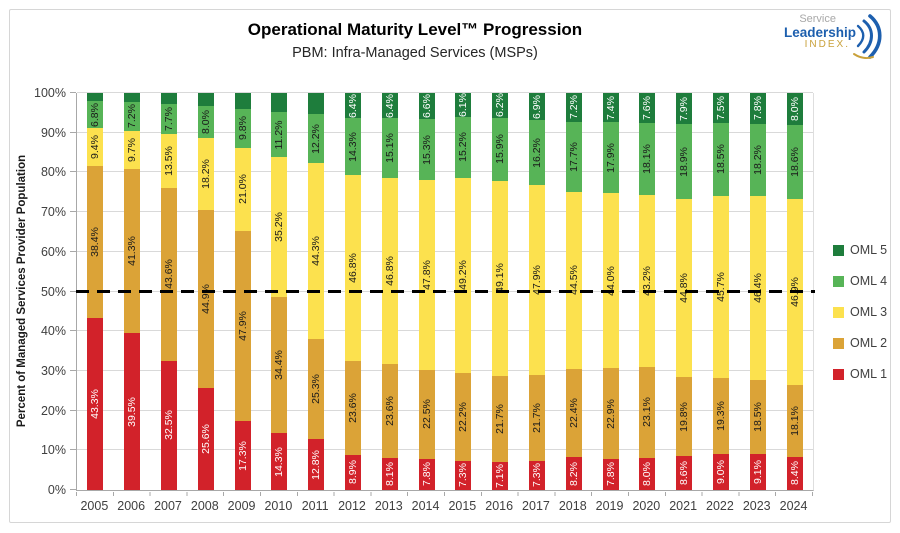 The image size is (900, 533). I want to click on segment-label: 46.8%, so click(352, 268).